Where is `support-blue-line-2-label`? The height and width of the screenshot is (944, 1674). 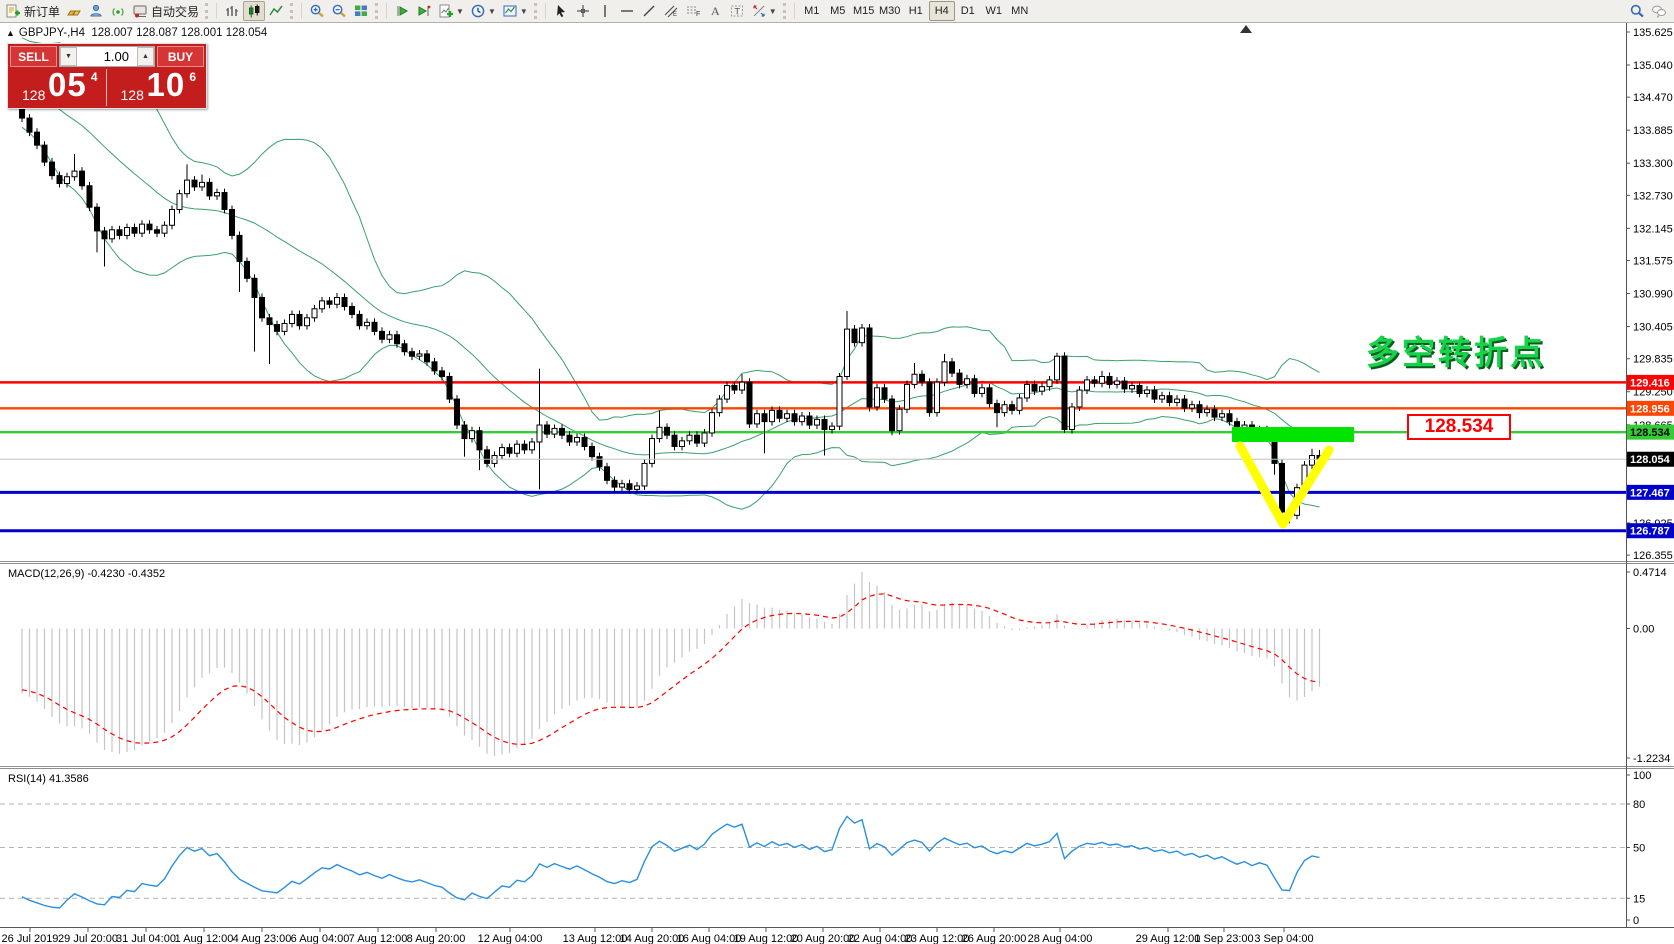 support-blue-line-2-label is located at coordinates (1650, 531).